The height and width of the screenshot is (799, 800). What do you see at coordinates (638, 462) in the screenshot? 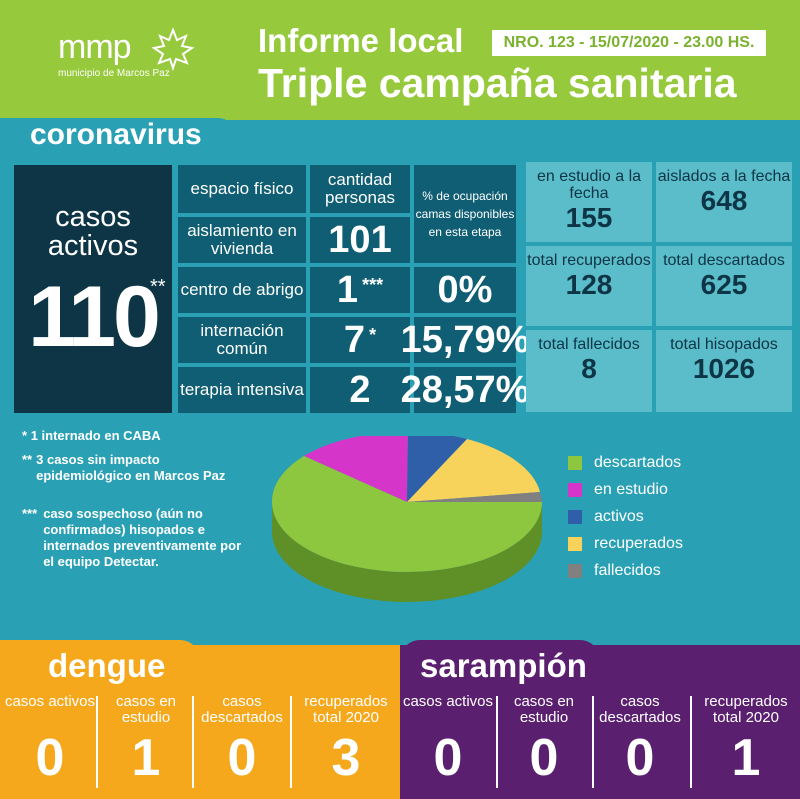
I see `legend-label: descartados` at bounding box center [638, 462].